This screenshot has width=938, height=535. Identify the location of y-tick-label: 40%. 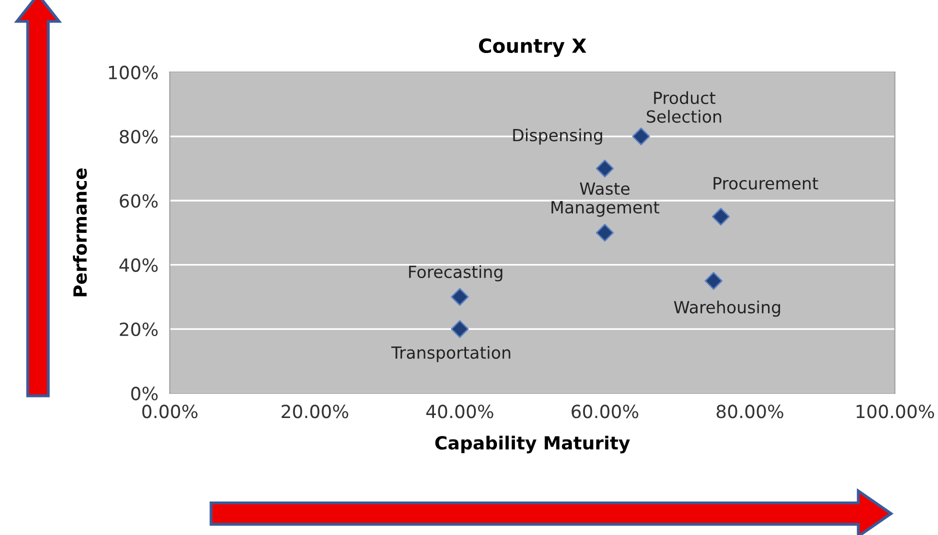
(138, 265).